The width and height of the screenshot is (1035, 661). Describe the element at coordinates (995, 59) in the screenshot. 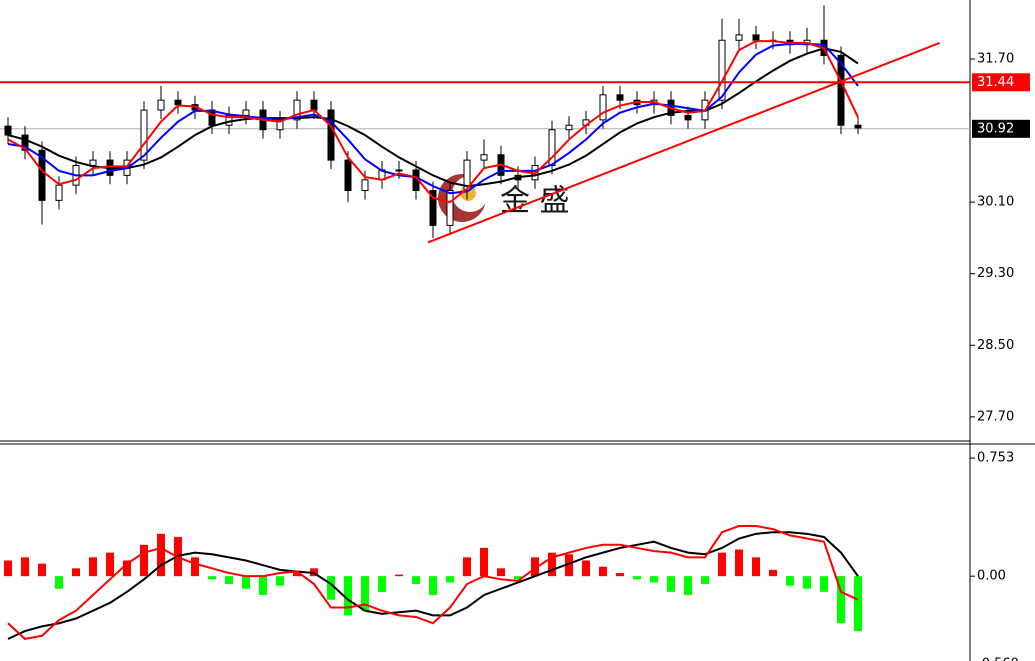

I see `y-tick-label: 31.70` at that location.